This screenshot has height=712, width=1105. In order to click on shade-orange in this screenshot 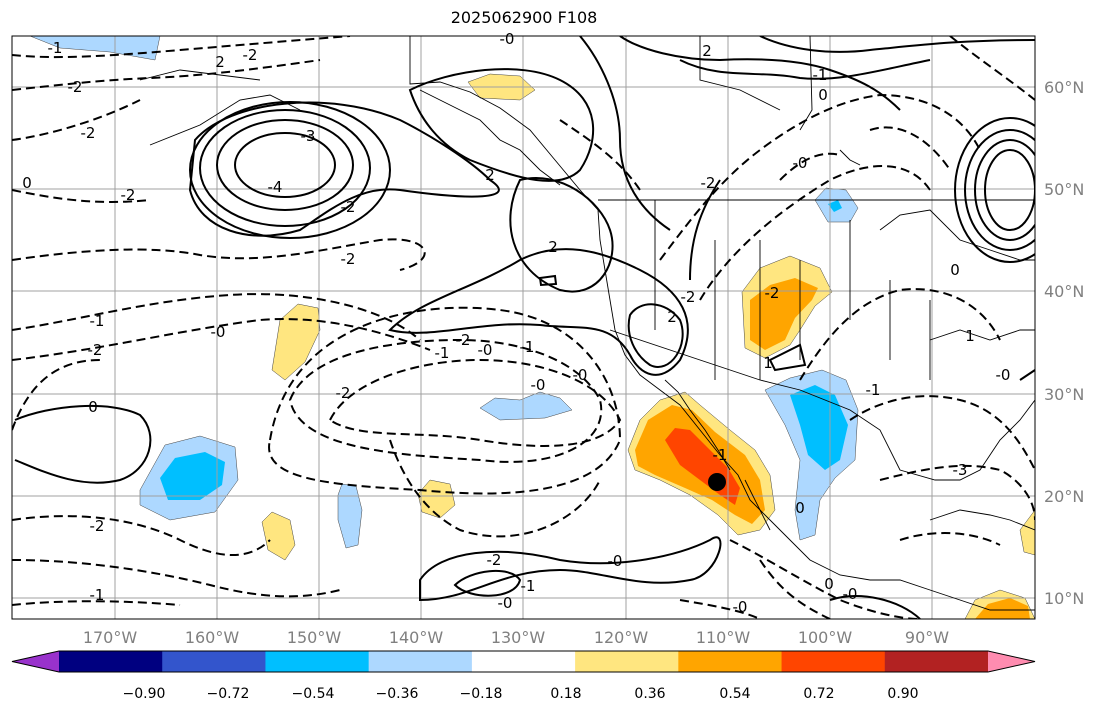, I will do `click(784, 314)`.